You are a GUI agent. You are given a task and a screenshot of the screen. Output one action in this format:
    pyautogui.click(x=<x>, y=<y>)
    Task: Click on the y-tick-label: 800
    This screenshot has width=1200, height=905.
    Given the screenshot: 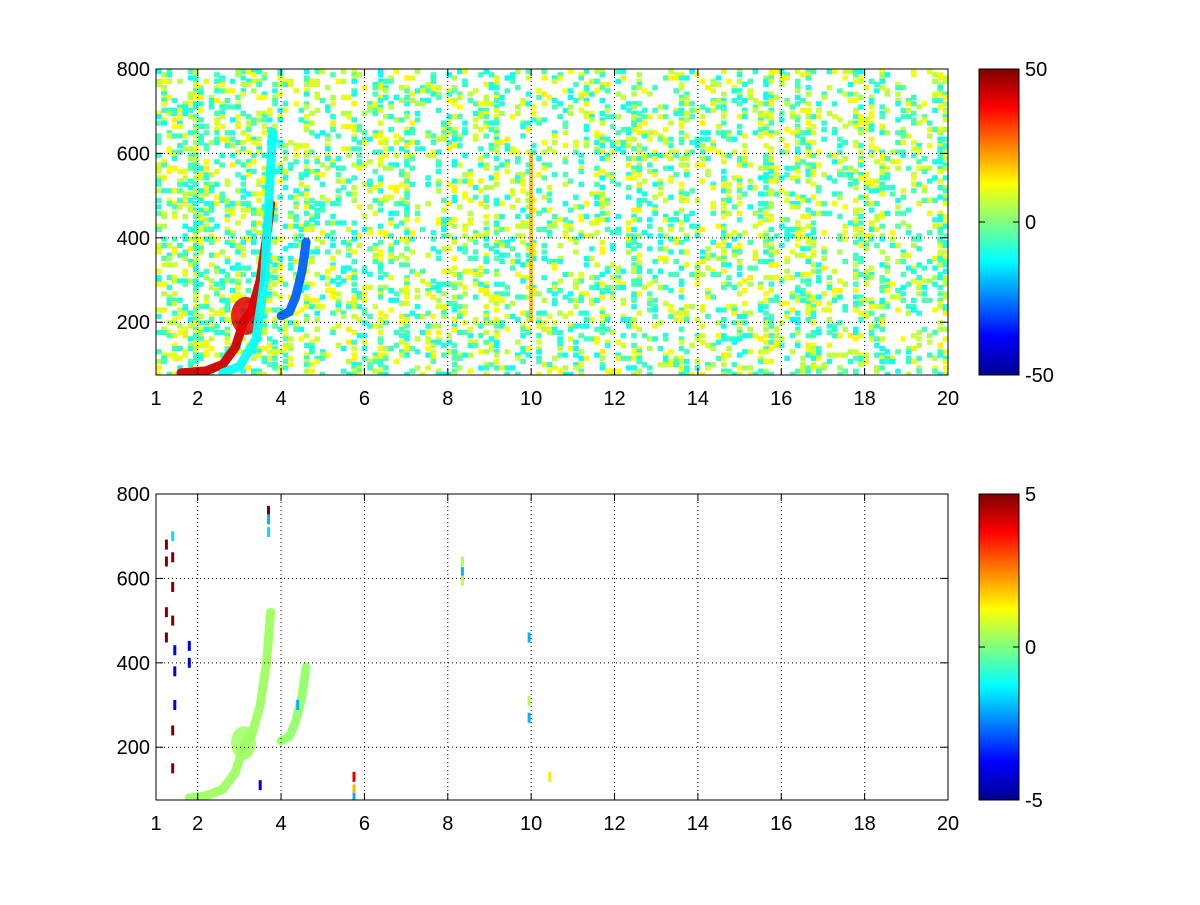 What is the action you would take?
    pyautogui.click(x=133, y=495)
    